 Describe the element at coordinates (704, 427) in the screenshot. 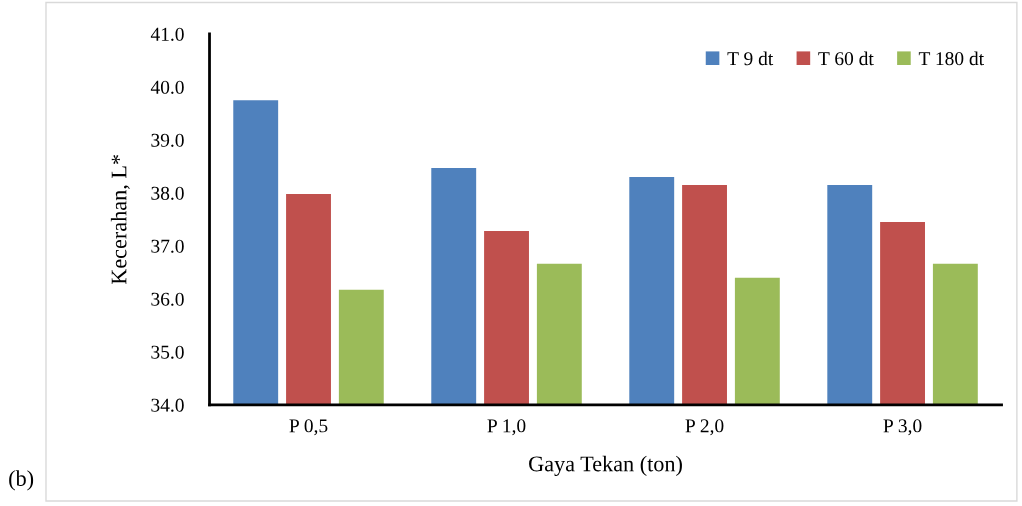

I see `x-tick-label: P 2,0` at that location.